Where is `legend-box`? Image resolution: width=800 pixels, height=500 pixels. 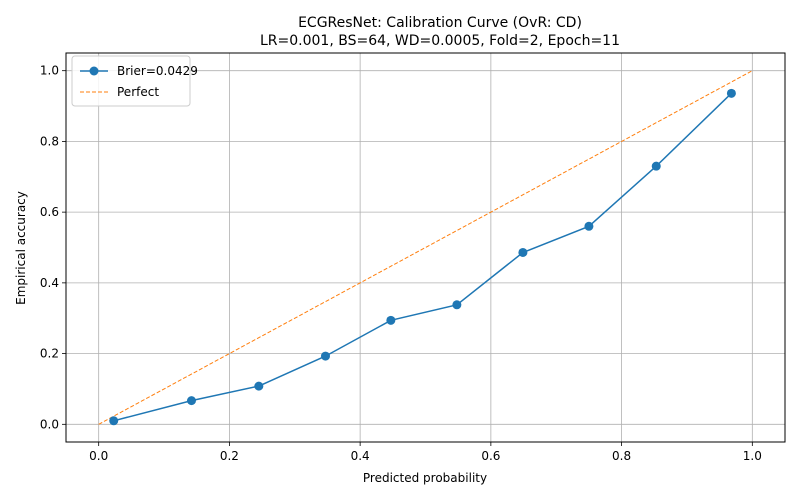
legend-box is located at coordinates (131, 81).